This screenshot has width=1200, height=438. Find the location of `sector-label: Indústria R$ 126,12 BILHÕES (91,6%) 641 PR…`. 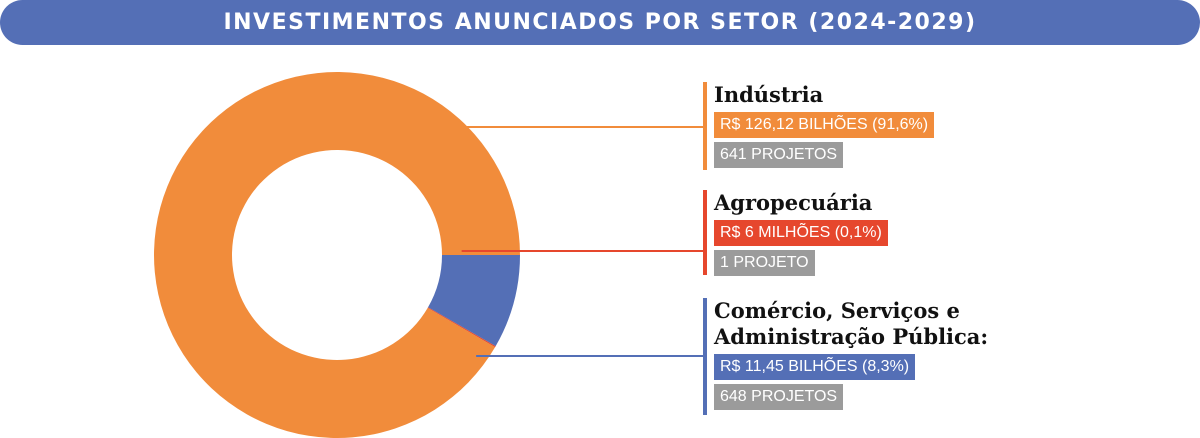

sector-label: Indústria R$ 126,12 BILHÕES (91,6%) 641 PR… is located at coordinates (864, 127).